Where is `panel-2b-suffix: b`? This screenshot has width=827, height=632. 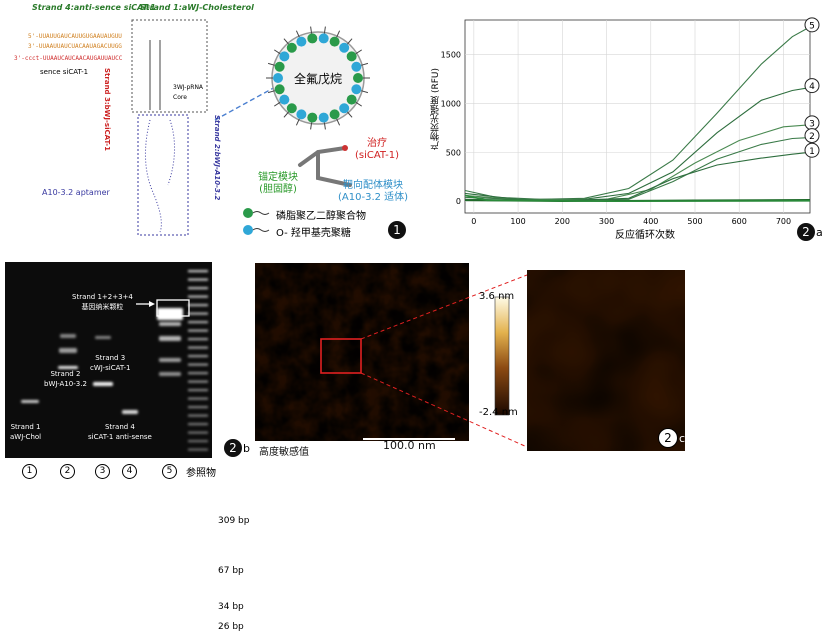
panel-2b-suffix: b is located at coordinates (246, 448).